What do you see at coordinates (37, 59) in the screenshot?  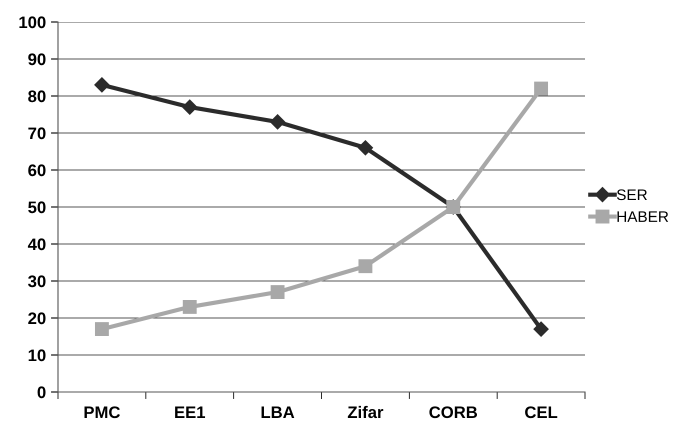 I see `y-tick-label: 90` at bounding box center [37, 59].